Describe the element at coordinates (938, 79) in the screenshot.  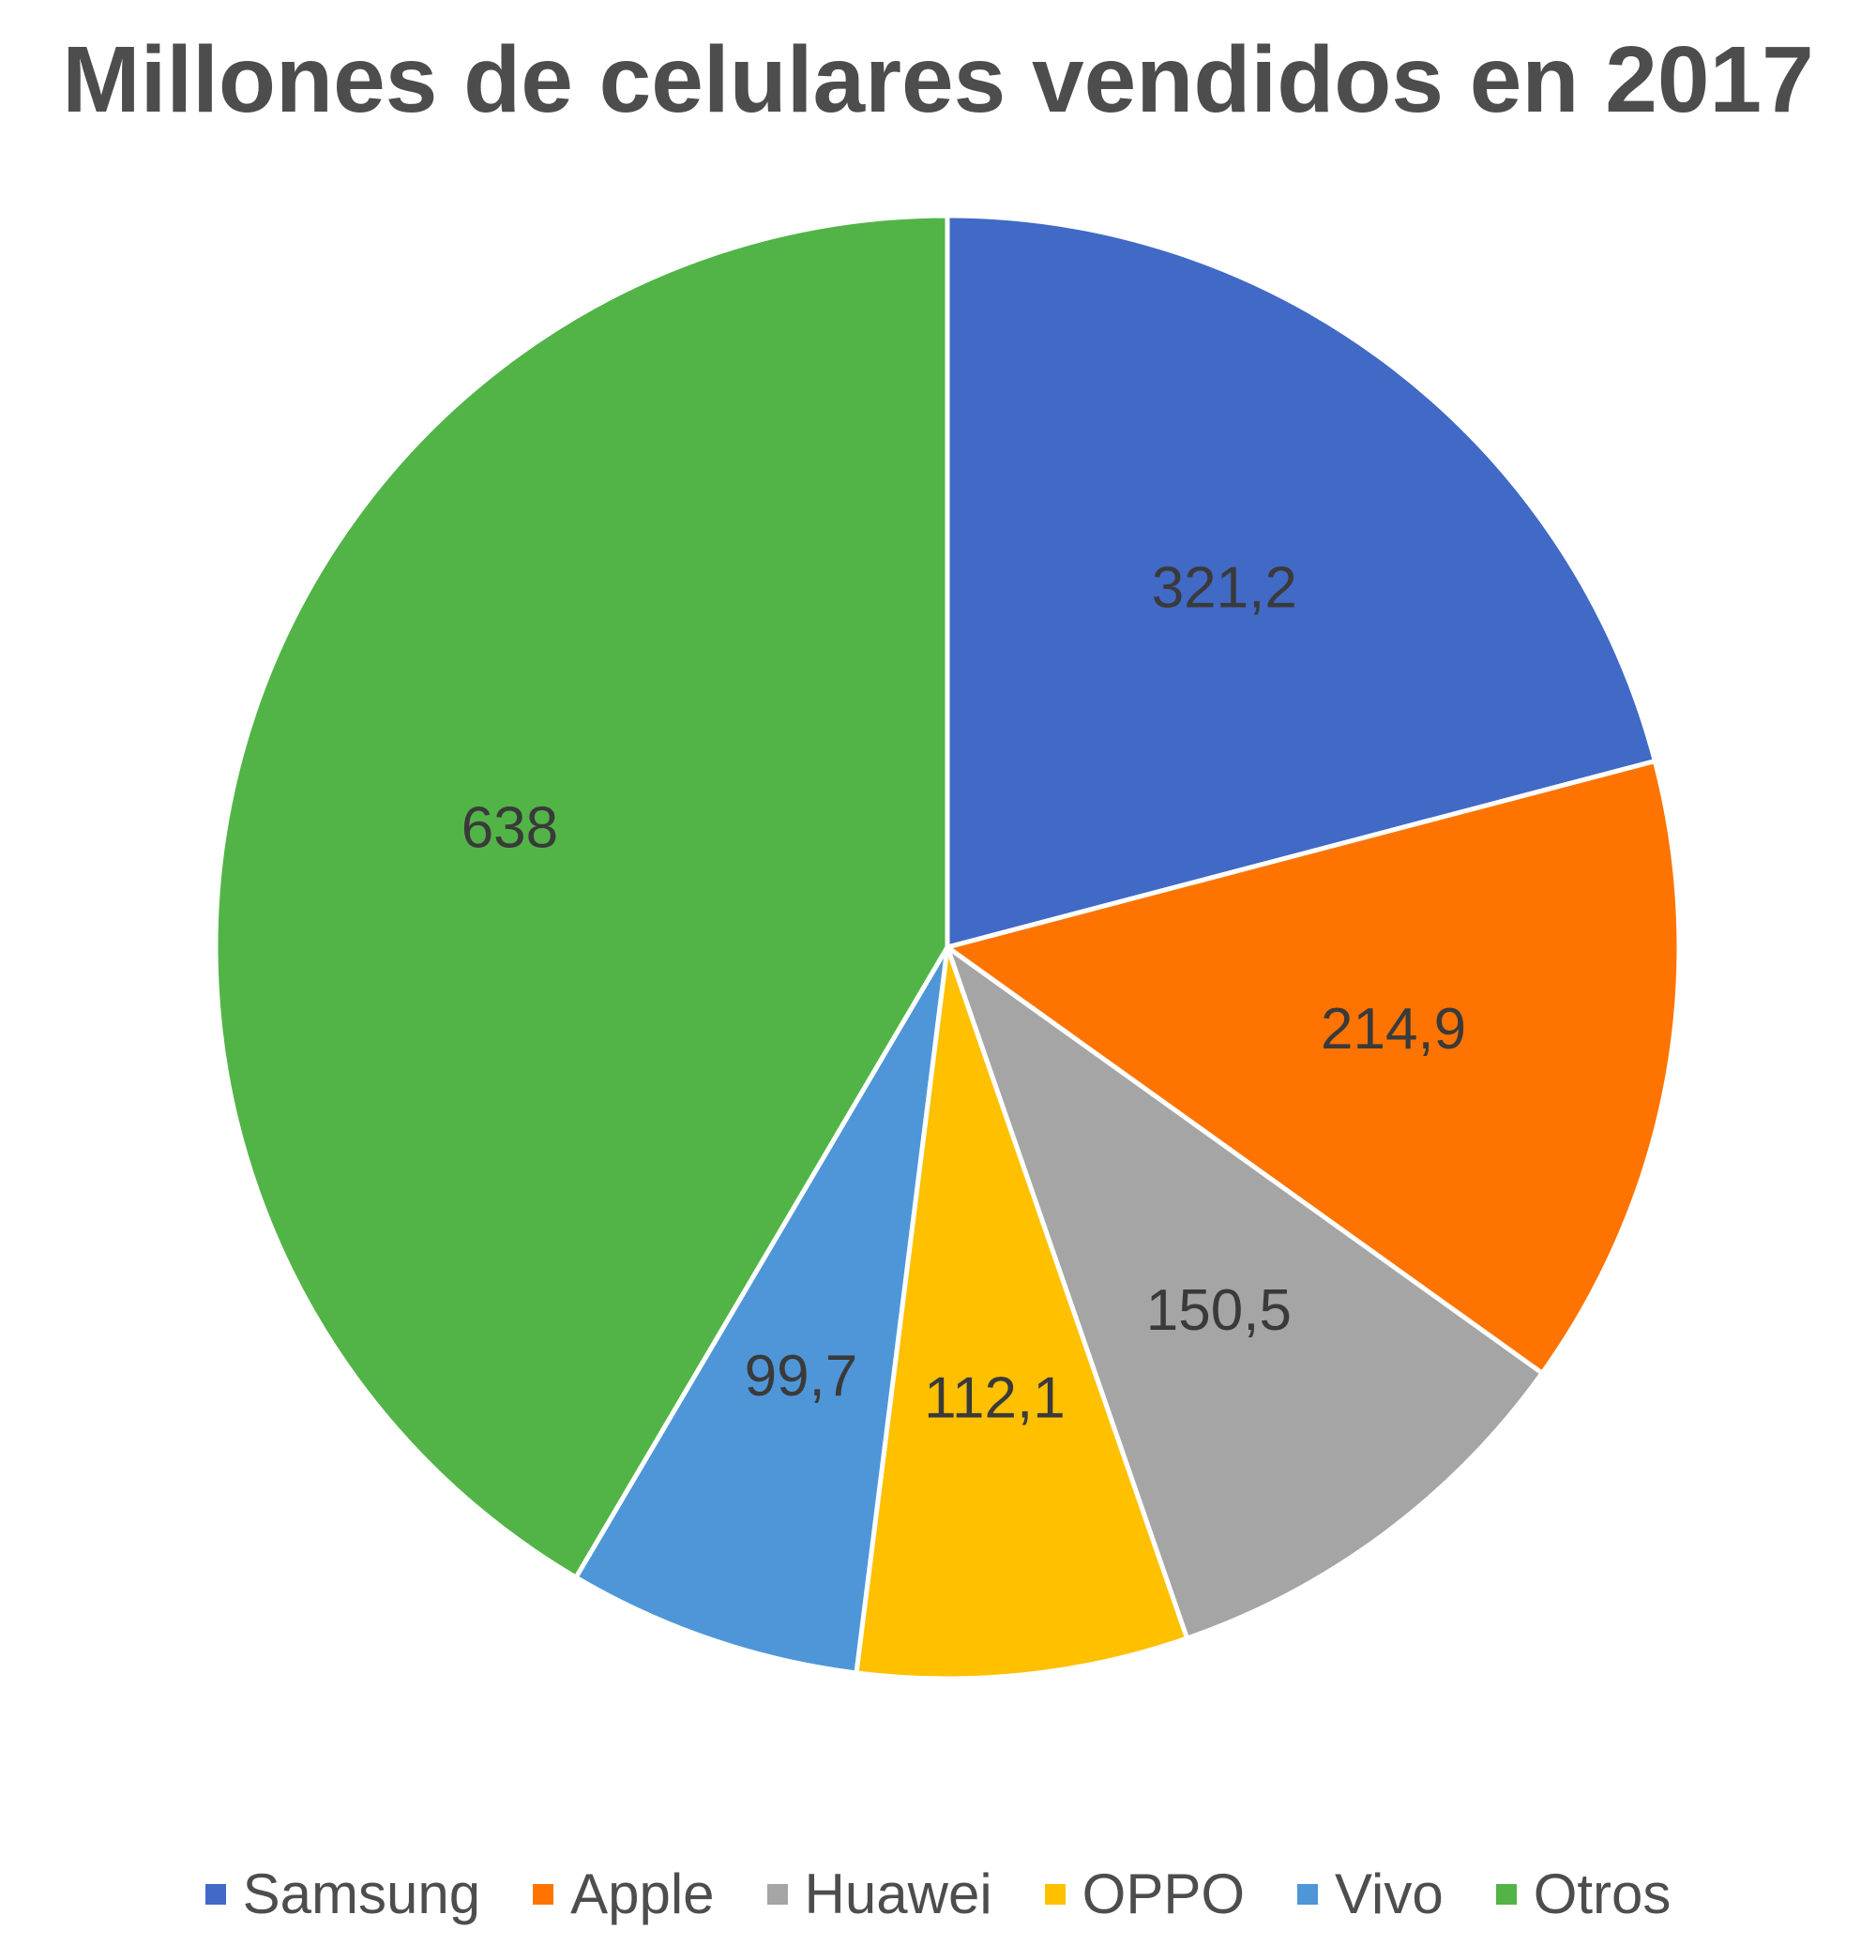
I see `chart-title: Millones de celulares vendidos en 2017` at that location.